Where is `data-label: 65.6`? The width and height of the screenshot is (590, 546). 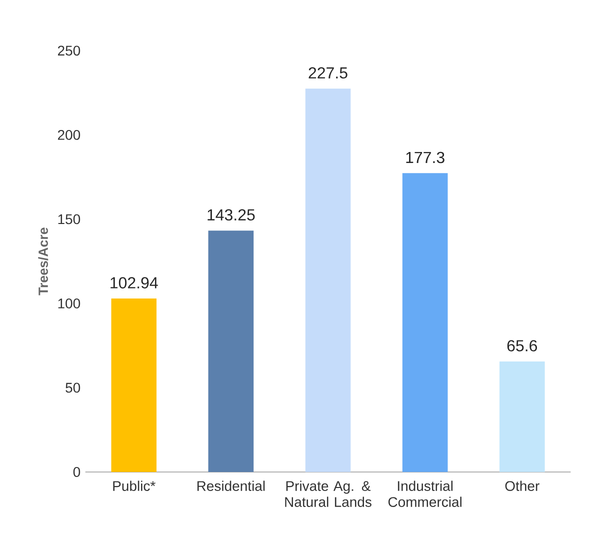
data-label: 65.6 is located at coordinates (522, 346).